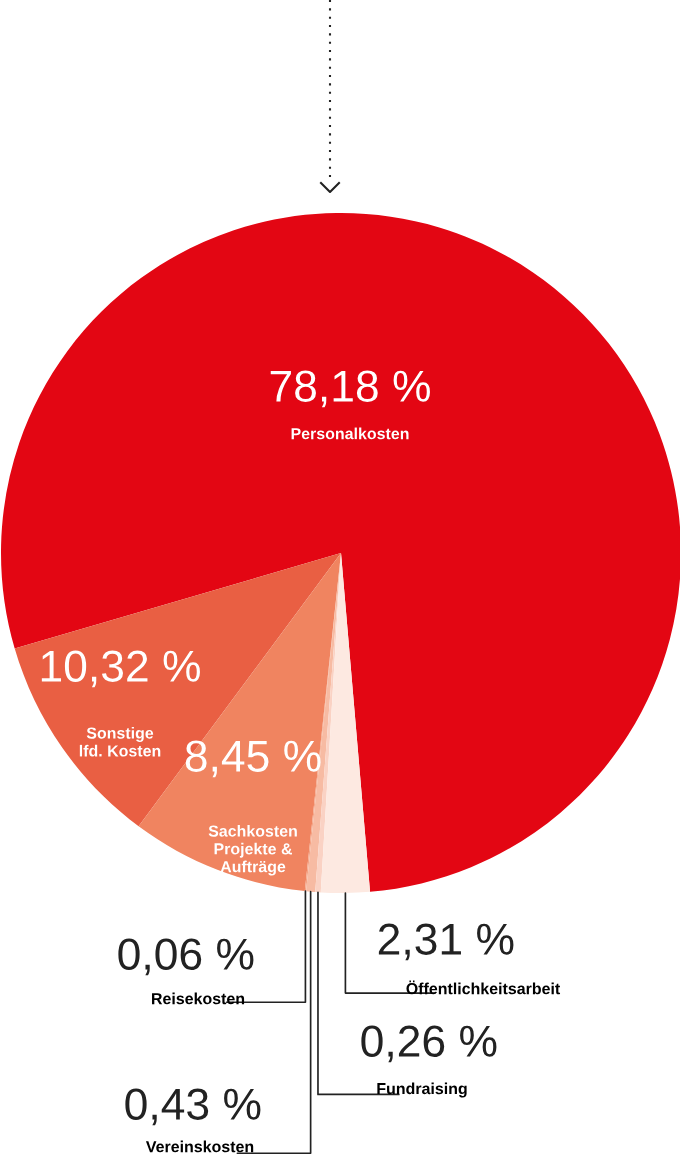 The width and height of the screenshot is (680, 1161). I want to click on pie-slice, so click(177, 690).